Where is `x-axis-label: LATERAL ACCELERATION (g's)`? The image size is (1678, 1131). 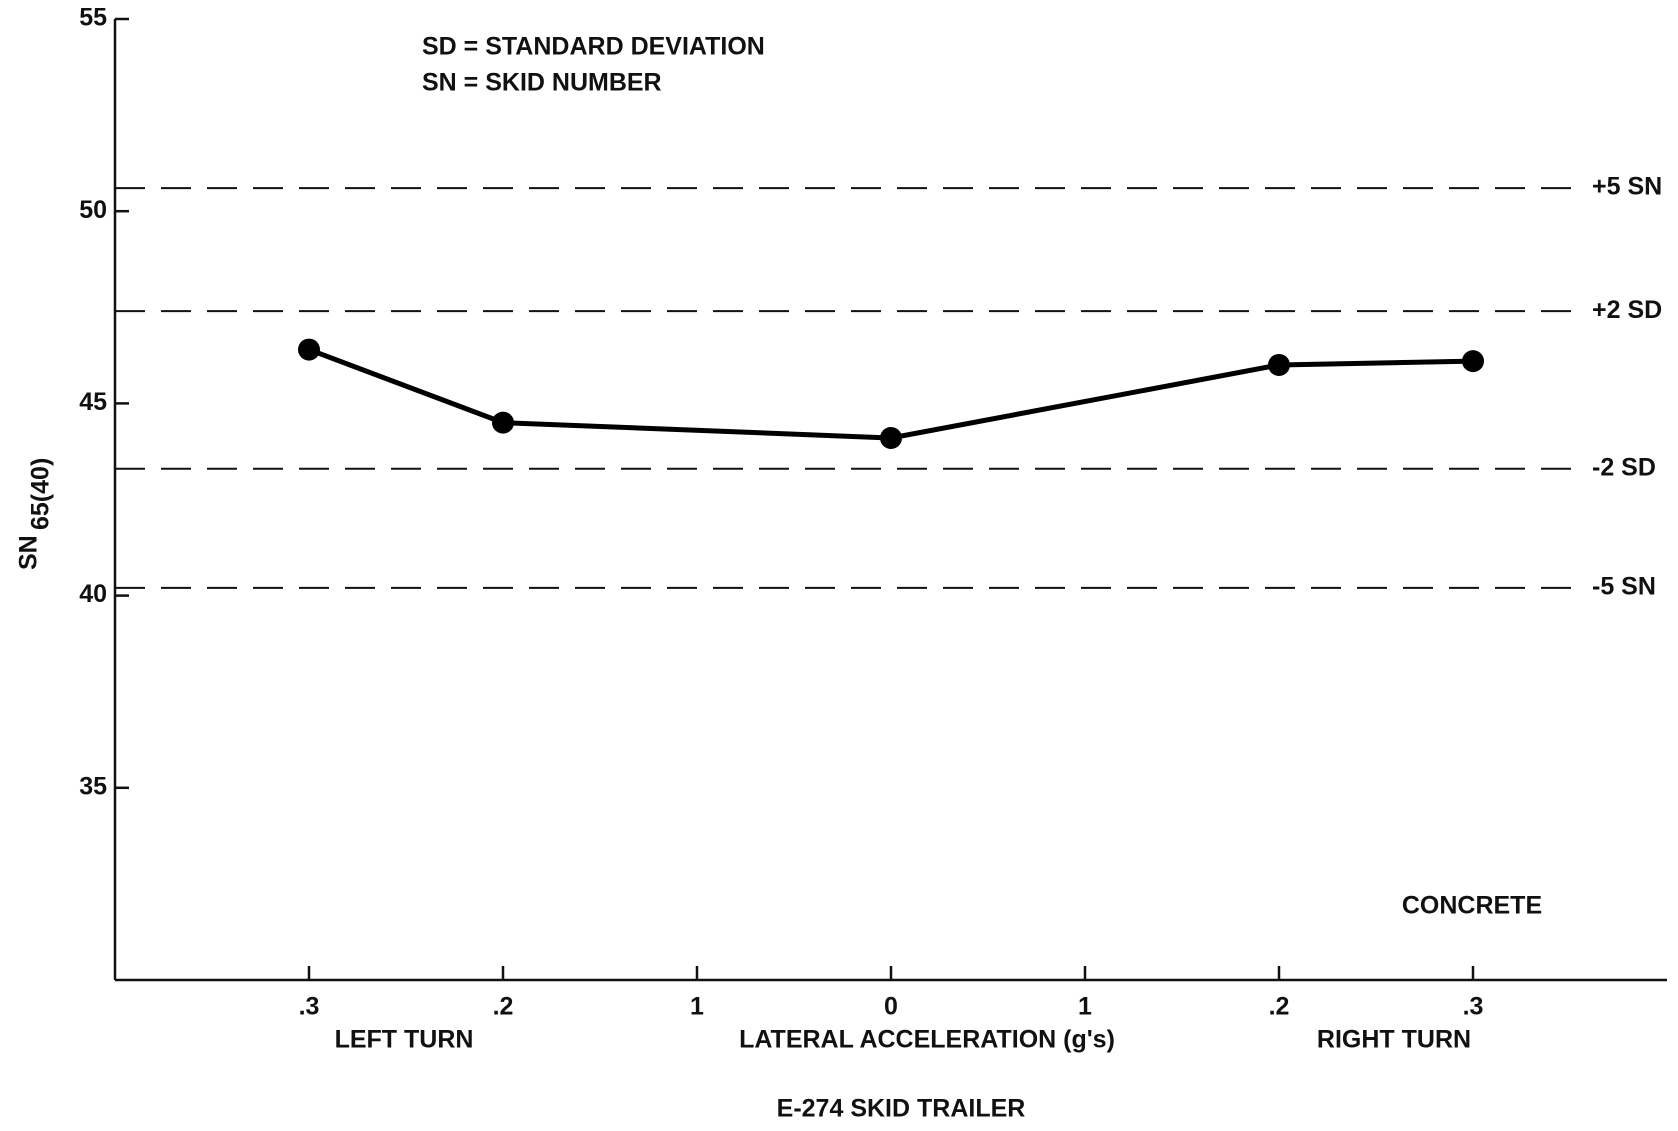
x-axis-label: LATERAL ACCELERATION (g's) is located at coordinates (927, 1040).